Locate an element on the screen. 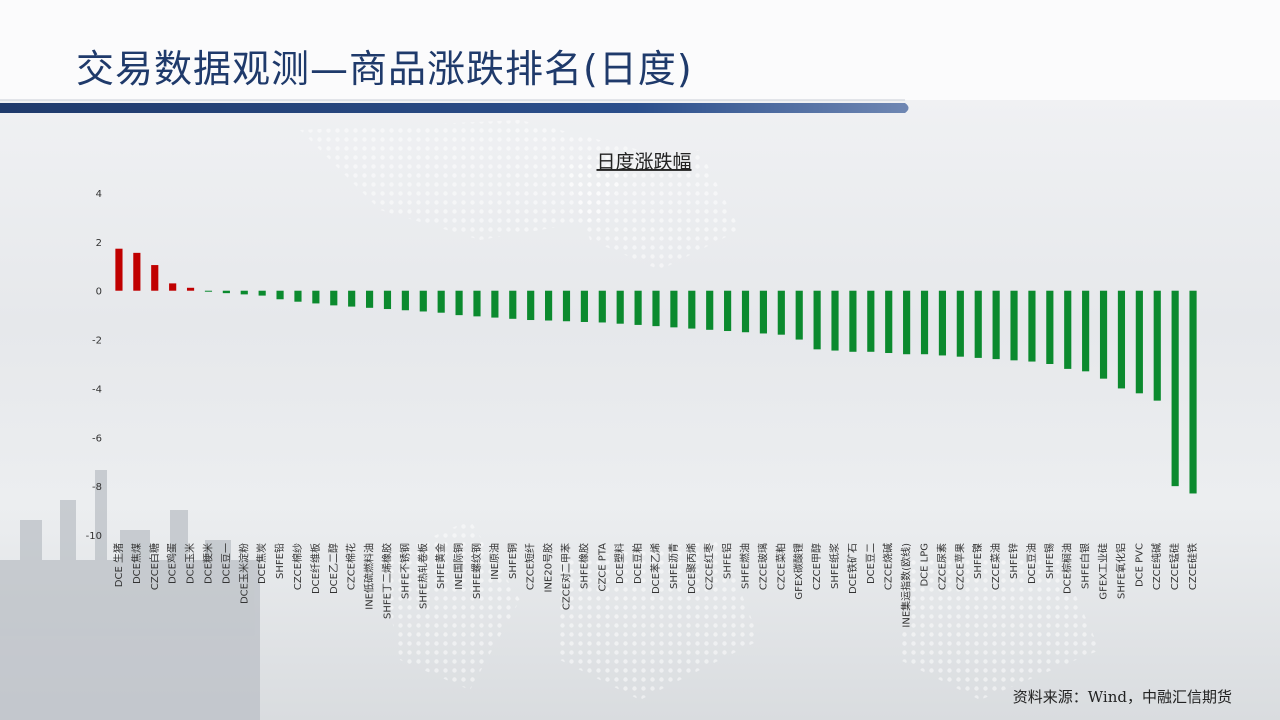  x-tick-label: SHFE锡 is located at coordinates (1049, 561).